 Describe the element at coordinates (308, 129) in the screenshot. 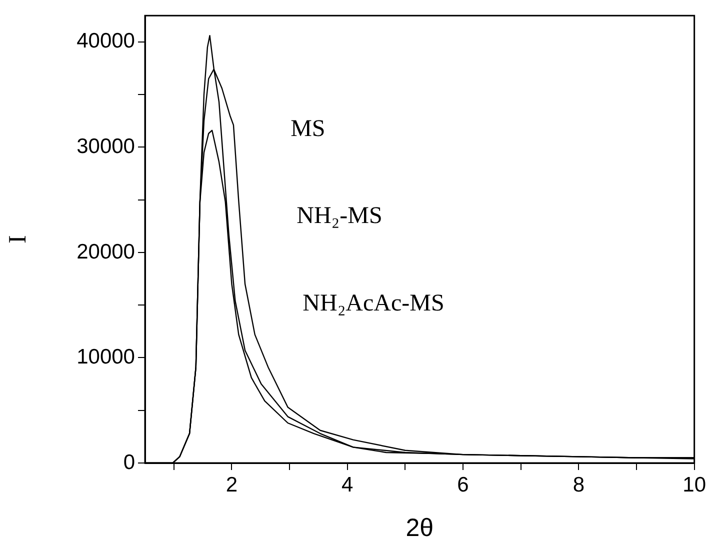

I see `annotation: MS` at that location.